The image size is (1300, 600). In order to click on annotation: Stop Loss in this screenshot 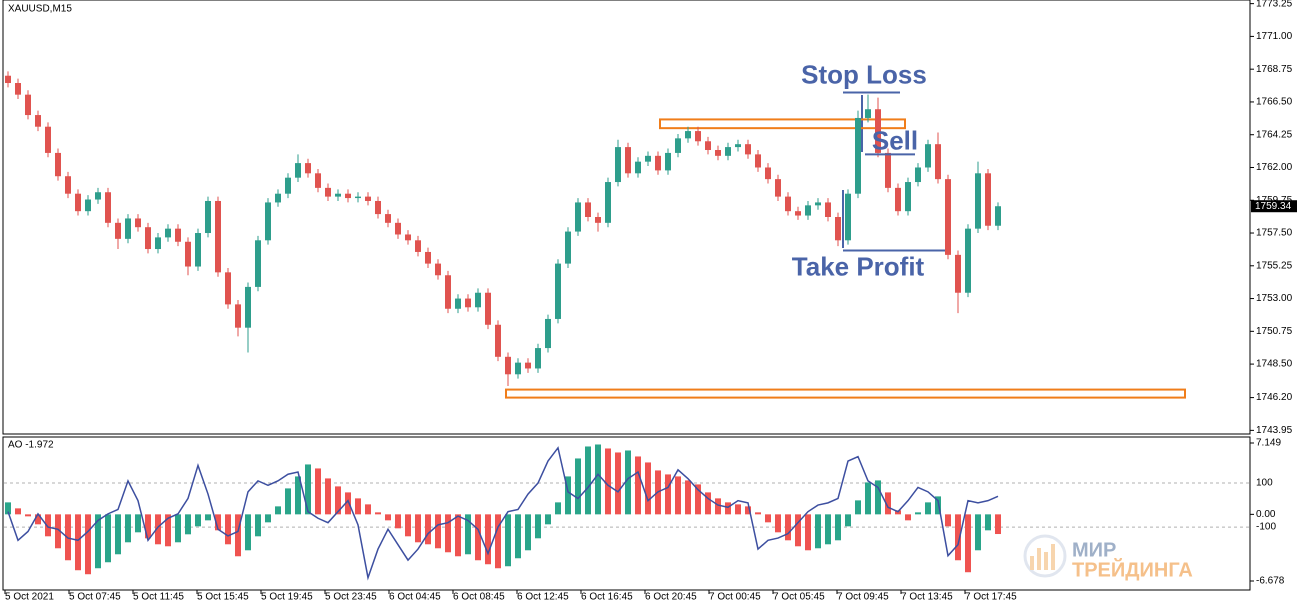, I will do `click(864, 74)`.